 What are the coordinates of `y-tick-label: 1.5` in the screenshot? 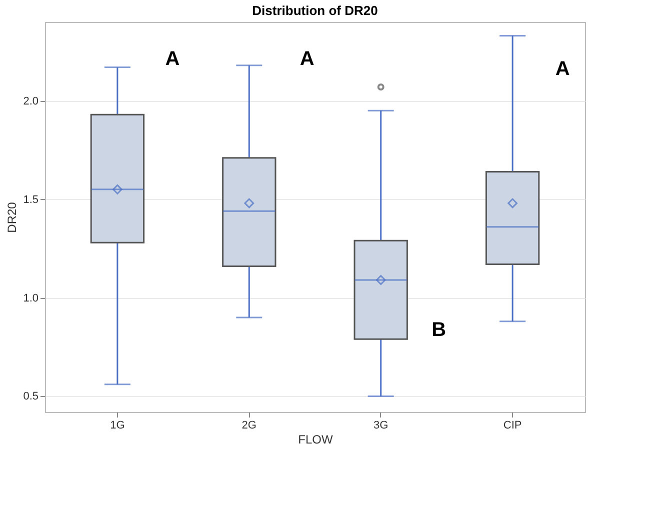 It's located at (30, 200).